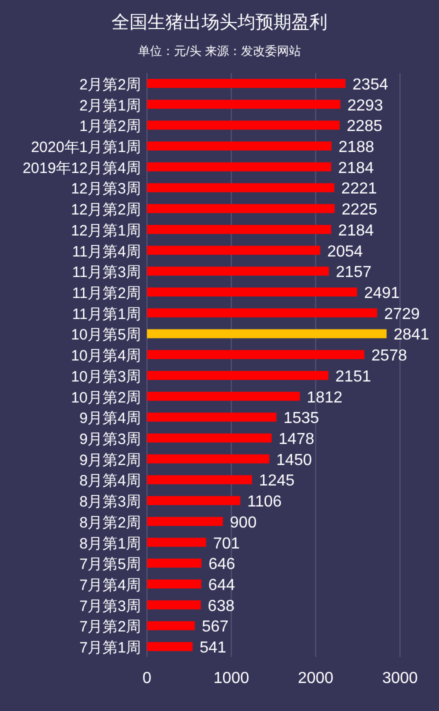 This screenshot has width=439, height=711. Describe the element at coordinates (110, 105) in the screenshot. I see `y-tick-label: 2月第1周` at that location.